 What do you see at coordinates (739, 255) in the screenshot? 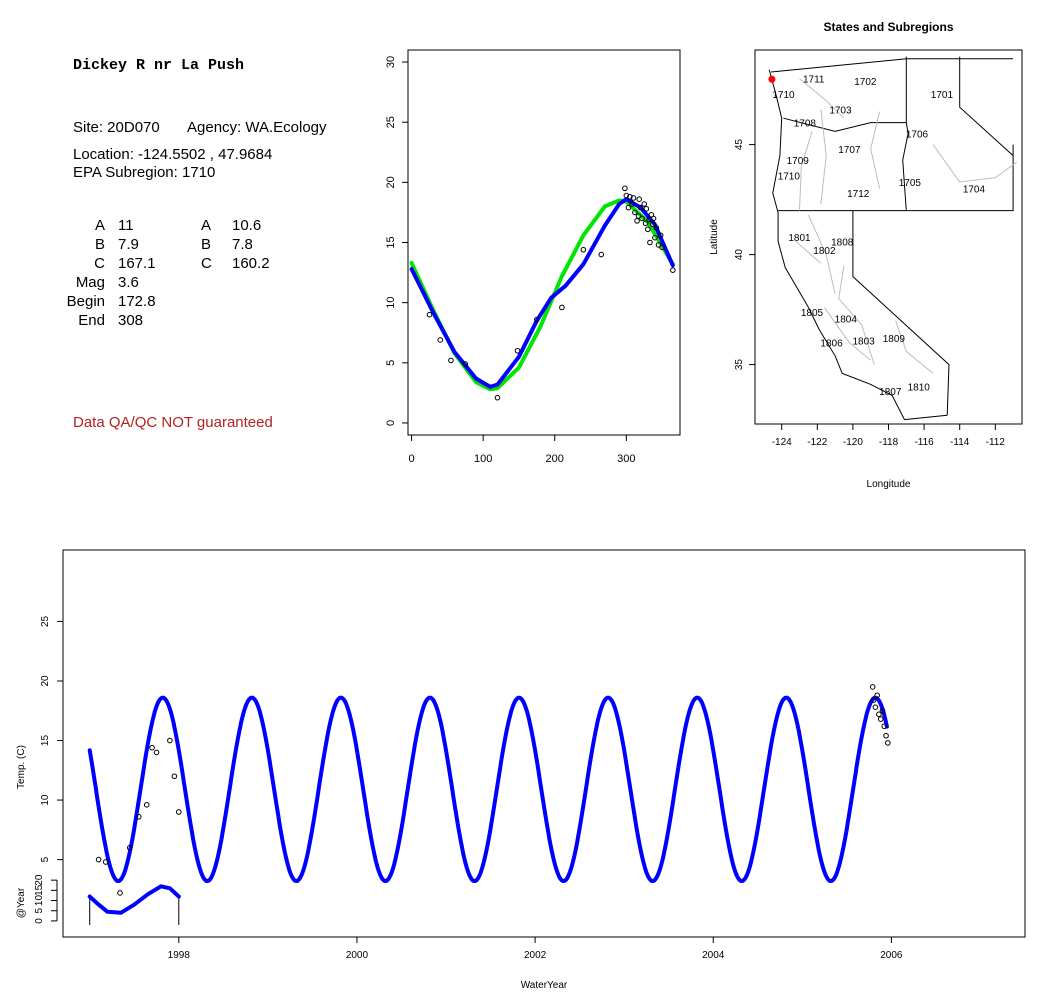
I see `map-ytick-label: 40` at bounding box center [739, 255].